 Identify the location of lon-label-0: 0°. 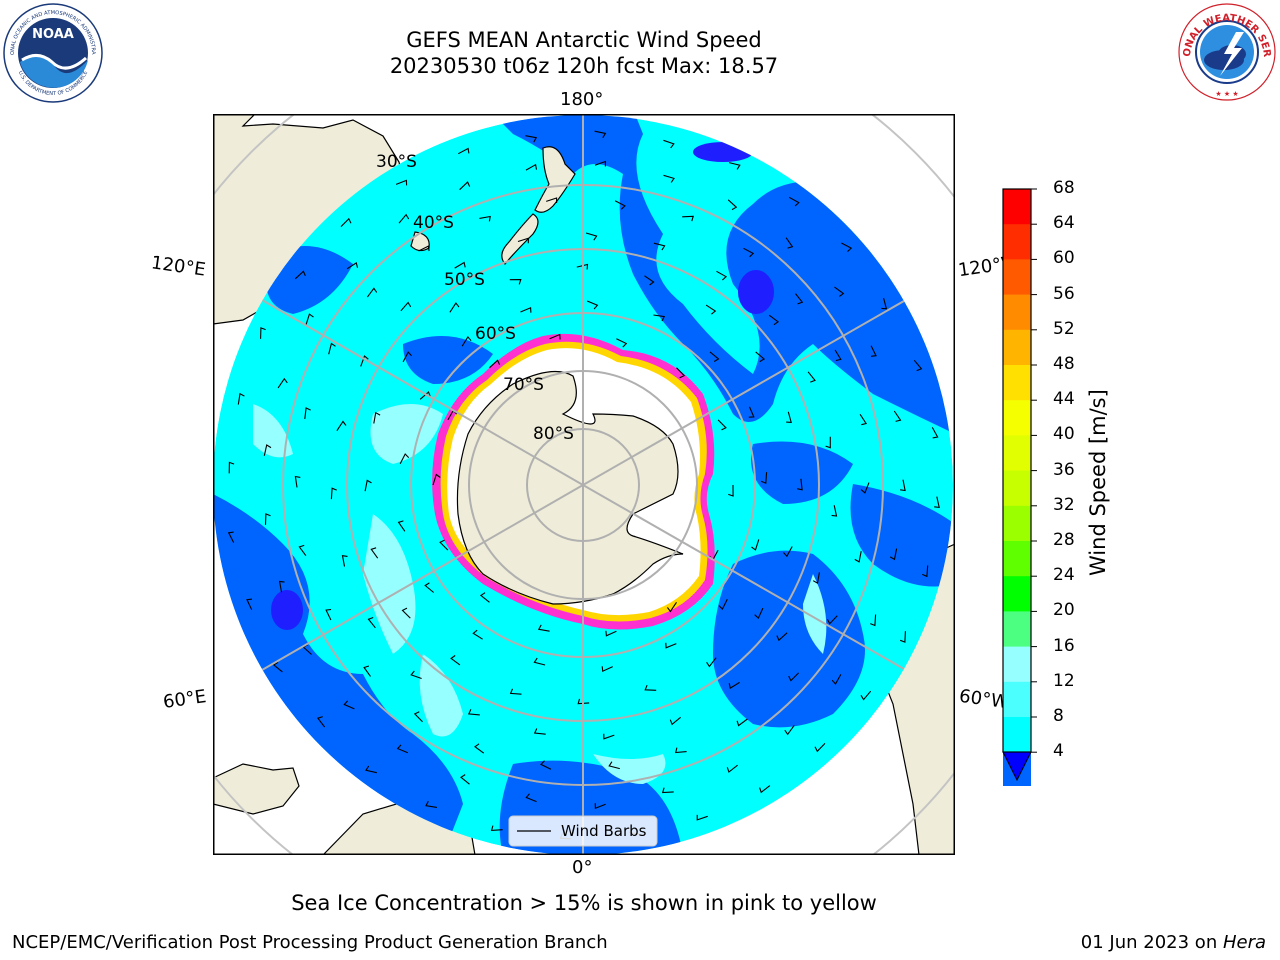
(582, 867).